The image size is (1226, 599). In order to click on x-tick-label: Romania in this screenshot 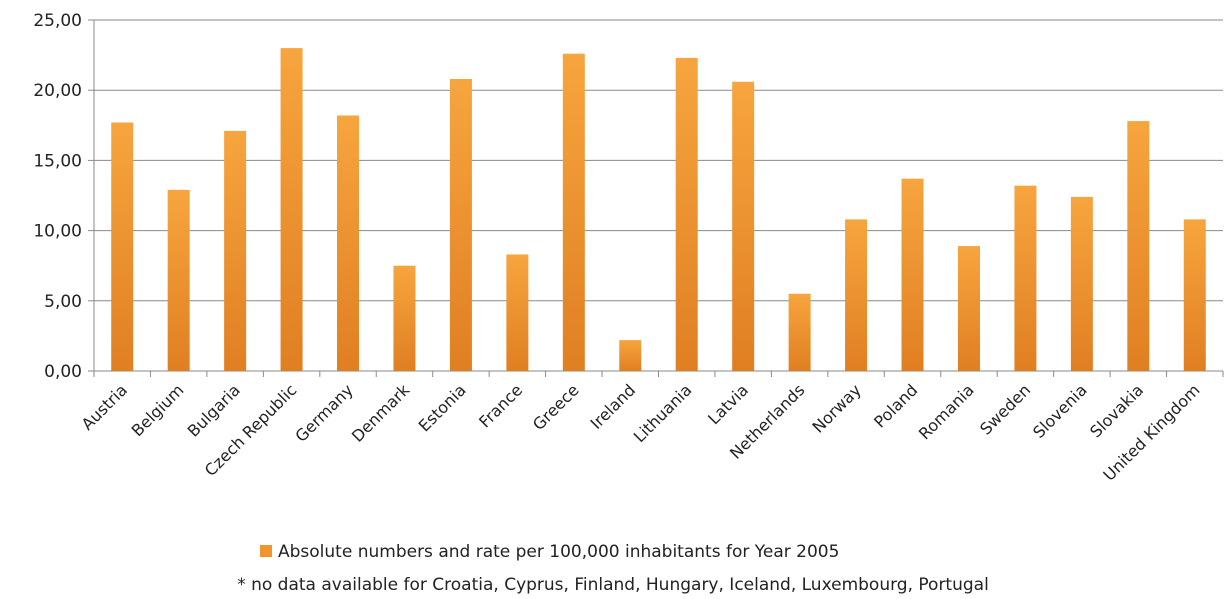, I will do `click(946, 411)`.